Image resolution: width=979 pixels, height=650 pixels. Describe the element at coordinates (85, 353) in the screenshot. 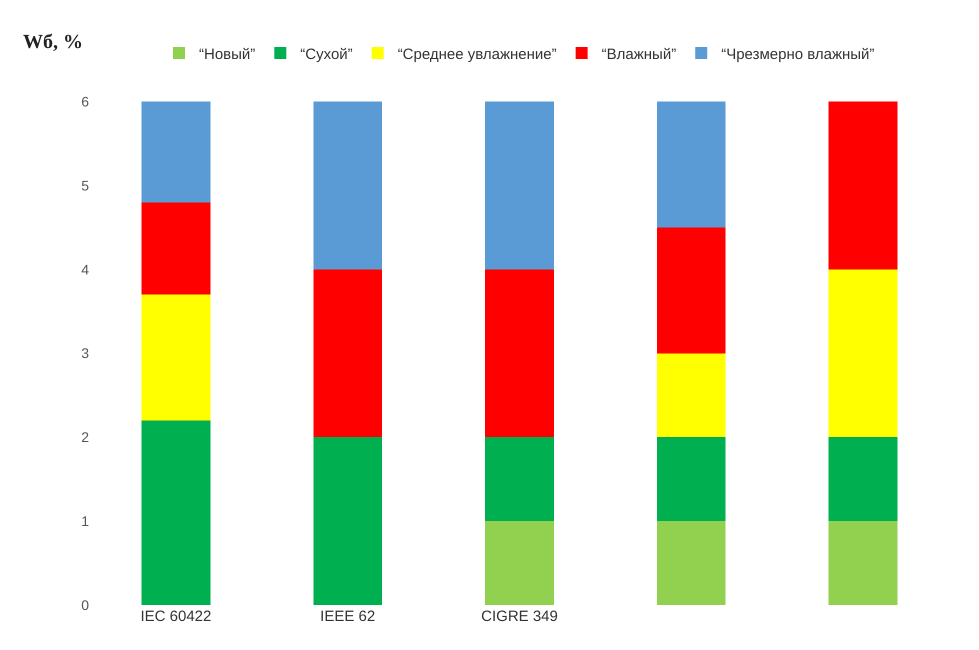

I see `y-tick-label: 3` at that location.